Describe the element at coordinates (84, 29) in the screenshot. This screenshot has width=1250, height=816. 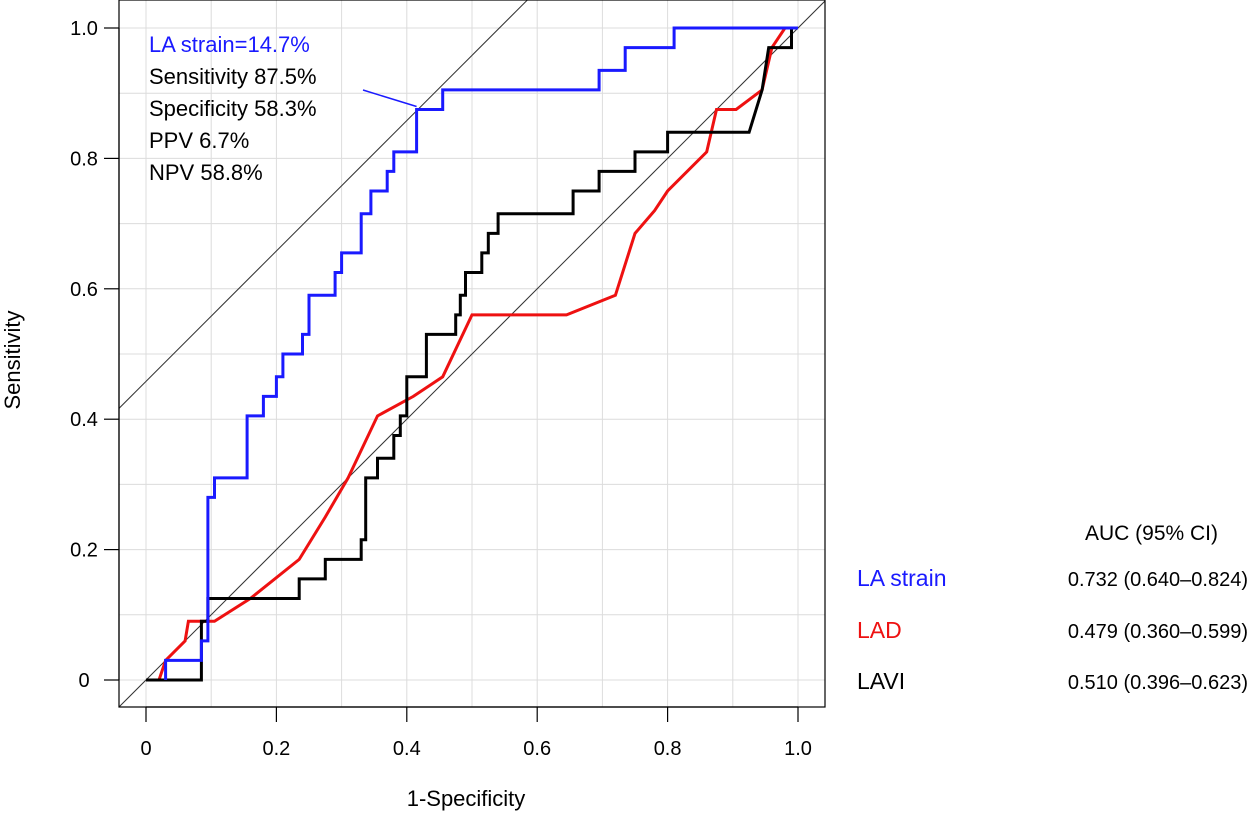
I see `y-tick-label: 1.0` at that location.